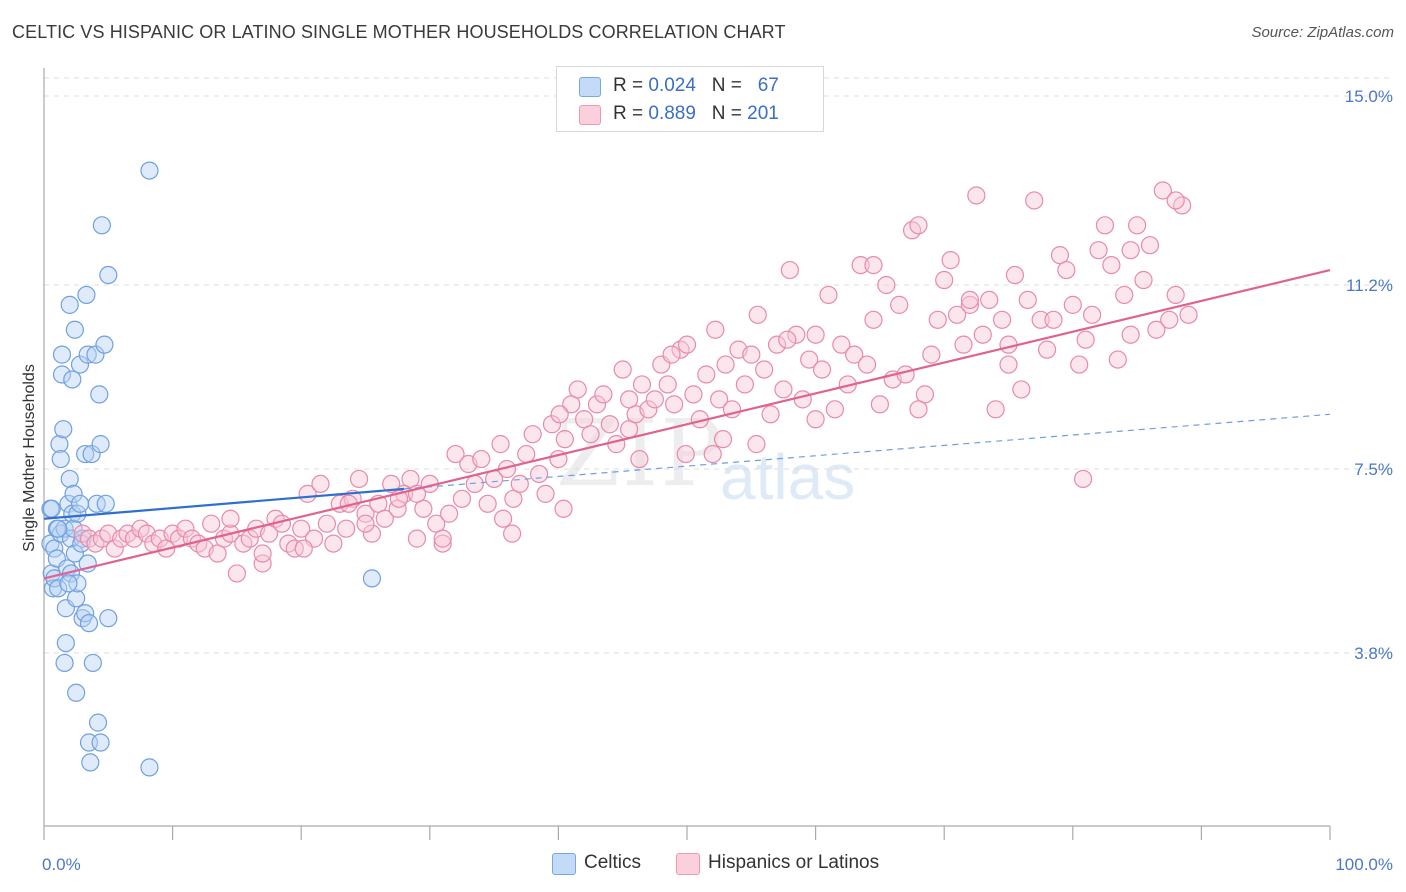 The height and width of the screenshot is (892, 1406). What do you see at coordinates (1322, 32) in the screenshot?
I see `source-label: Source: ZipAtlas.com` at bounding box center [1322, 32].